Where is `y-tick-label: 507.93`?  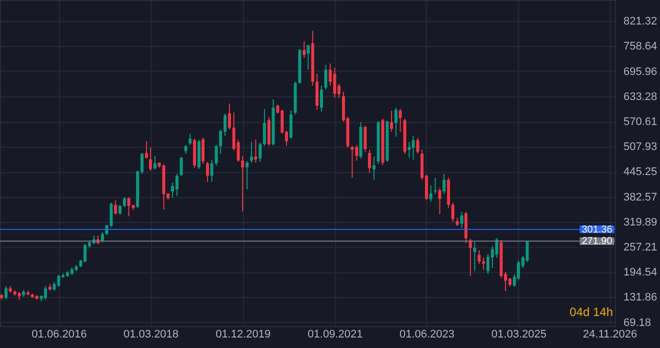 y-tick-label: 507.93 is located at coordinates (641, 147).